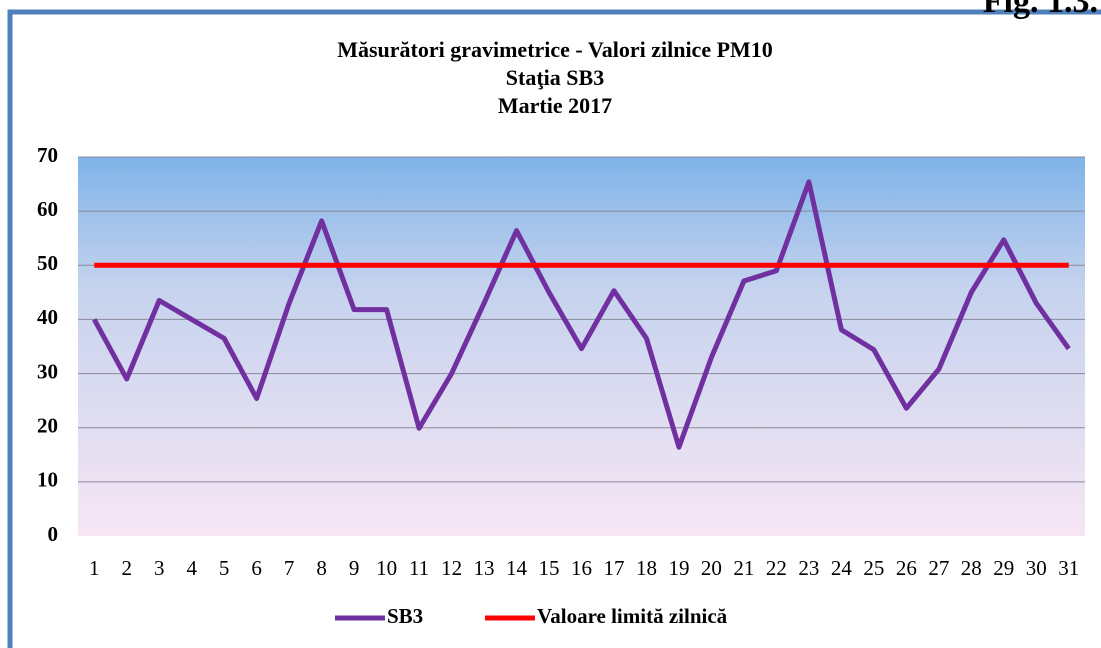 This screenshot has width=1101, height=648. What do you see at coordinates (126, 568) in the screenshot?
I see `x-tick-label: 2` at bounding box center [126, 568].